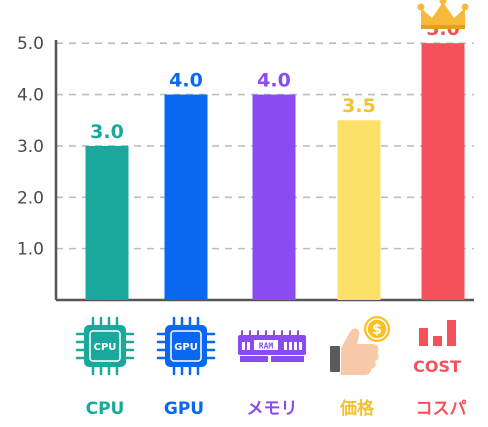 The width and height of the screenshot is (488, 427). Describe the element at coordinates (437, 348) in the screenshot. I see `cost-bars-icon: COST` at that location.